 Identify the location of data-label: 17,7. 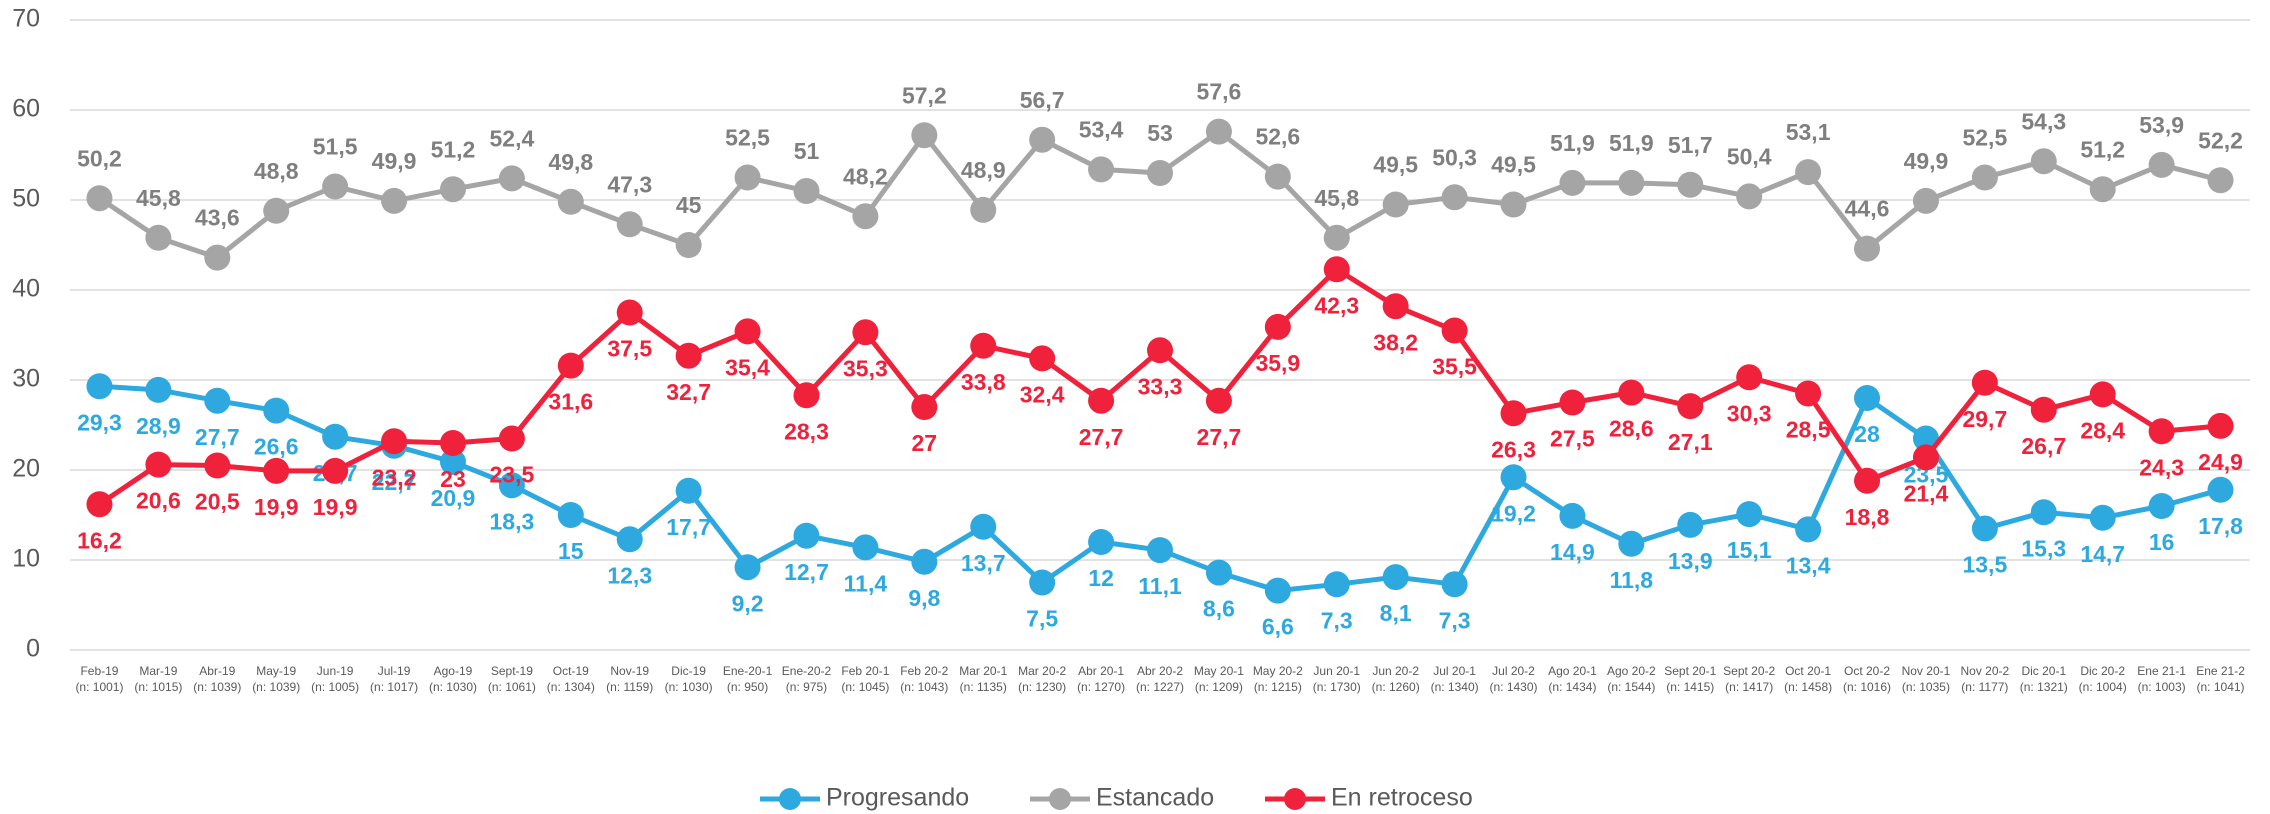
(688, 527).